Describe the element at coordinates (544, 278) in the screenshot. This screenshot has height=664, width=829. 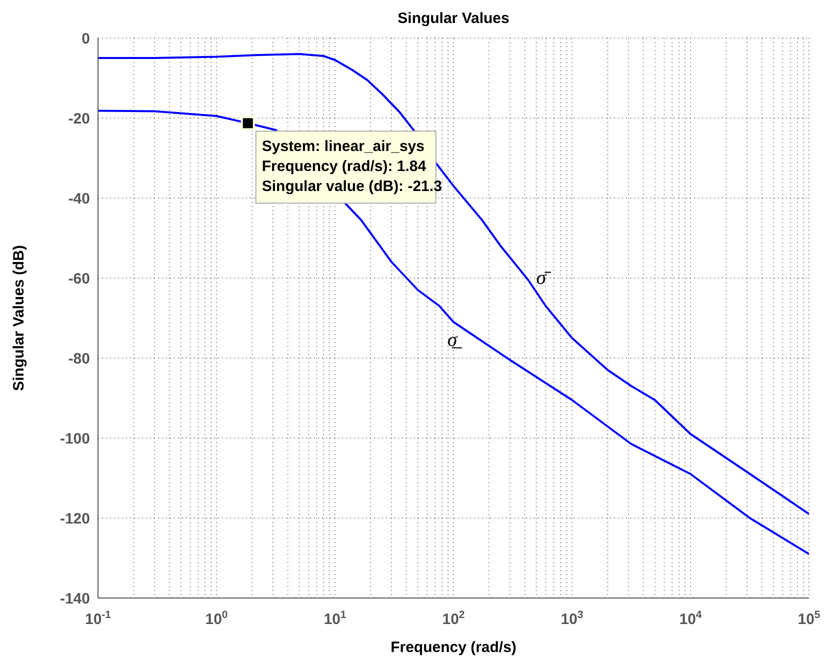
I see `series-label: σ̄` at that location.